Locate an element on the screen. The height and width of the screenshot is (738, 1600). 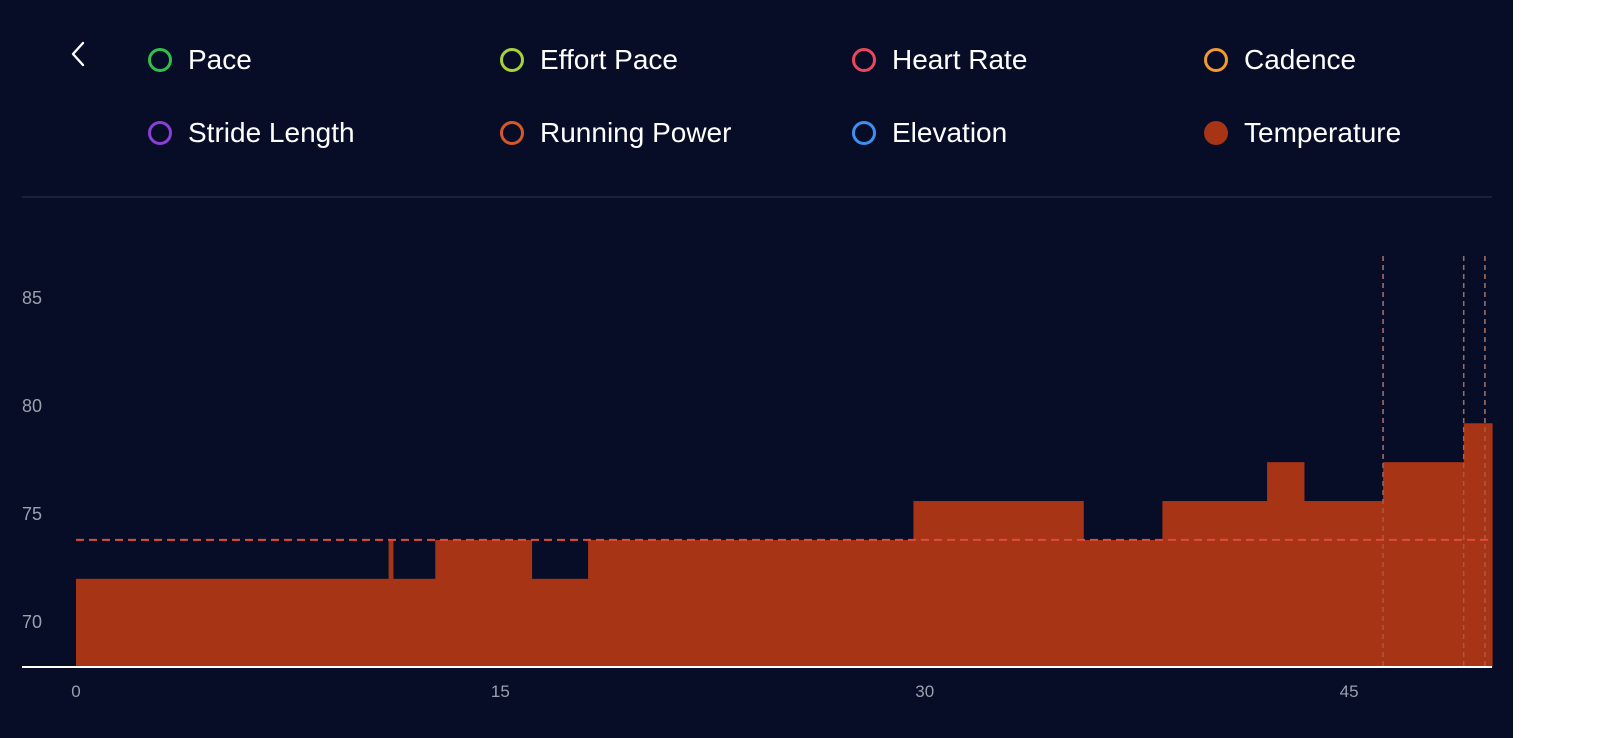
x-tick-label: 0 is located at coordinates (75, 691).